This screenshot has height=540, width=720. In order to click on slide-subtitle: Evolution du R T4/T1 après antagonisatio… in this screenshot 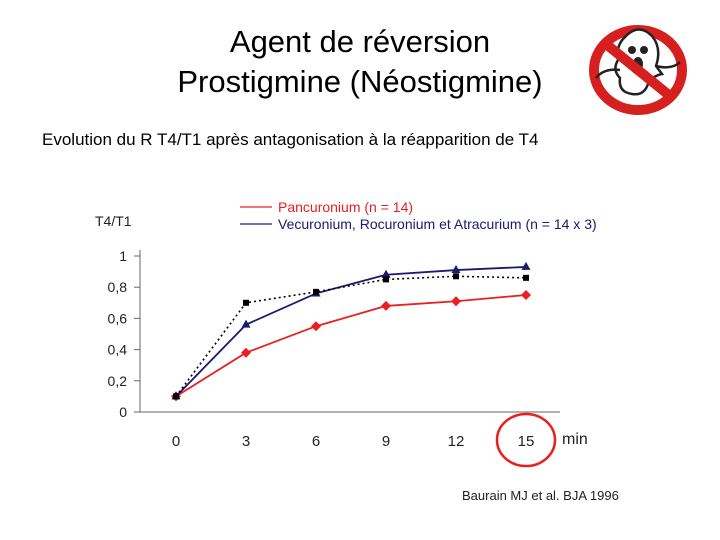, I will do `click(290, 139)`.